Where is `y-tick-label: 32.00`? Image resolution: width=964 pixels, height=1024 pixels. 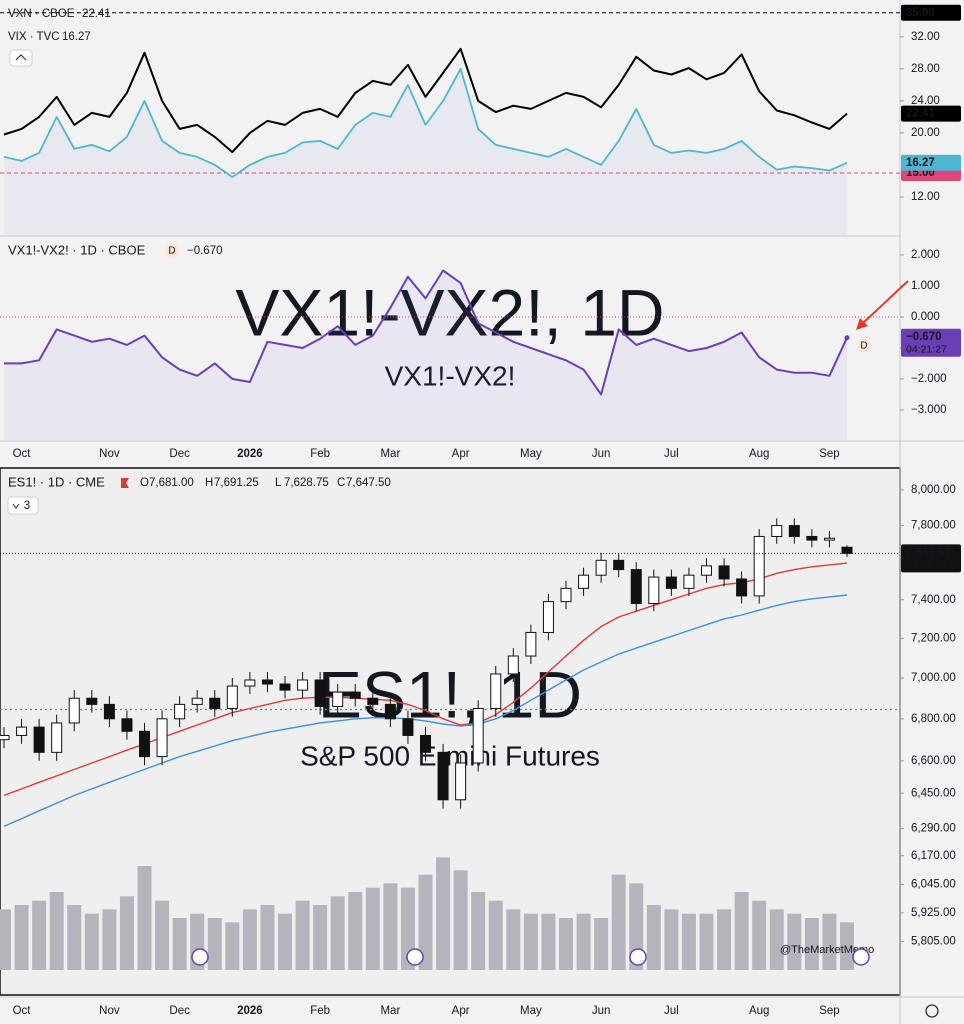 y-tick-label: 32.00 is located at coordinates (925, 37).